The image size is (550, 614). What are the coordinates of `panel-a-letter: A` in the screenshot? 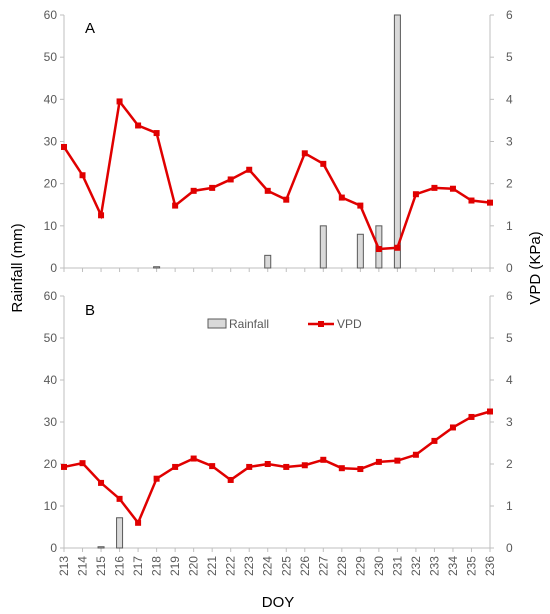 It's located at (90, 28).